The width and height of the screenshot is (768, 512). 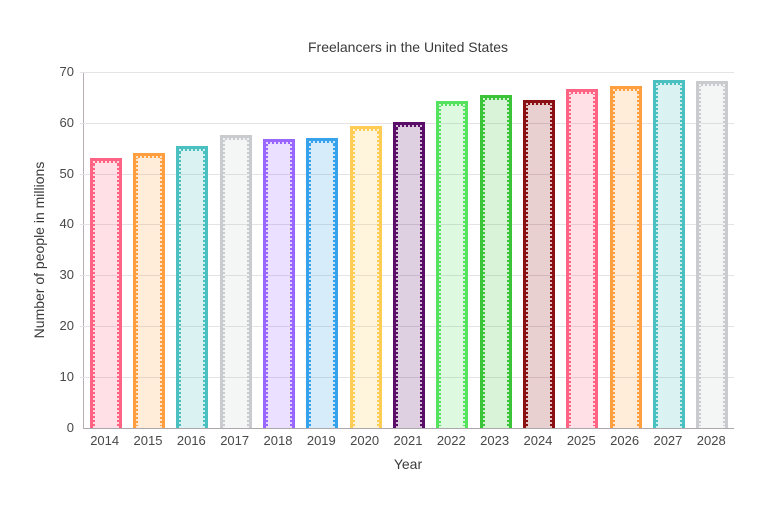 What do you see at coordinates (66, 275) in the screenshot?
I see `y-tick-label-30: 30` at bounding box center [66, 275].